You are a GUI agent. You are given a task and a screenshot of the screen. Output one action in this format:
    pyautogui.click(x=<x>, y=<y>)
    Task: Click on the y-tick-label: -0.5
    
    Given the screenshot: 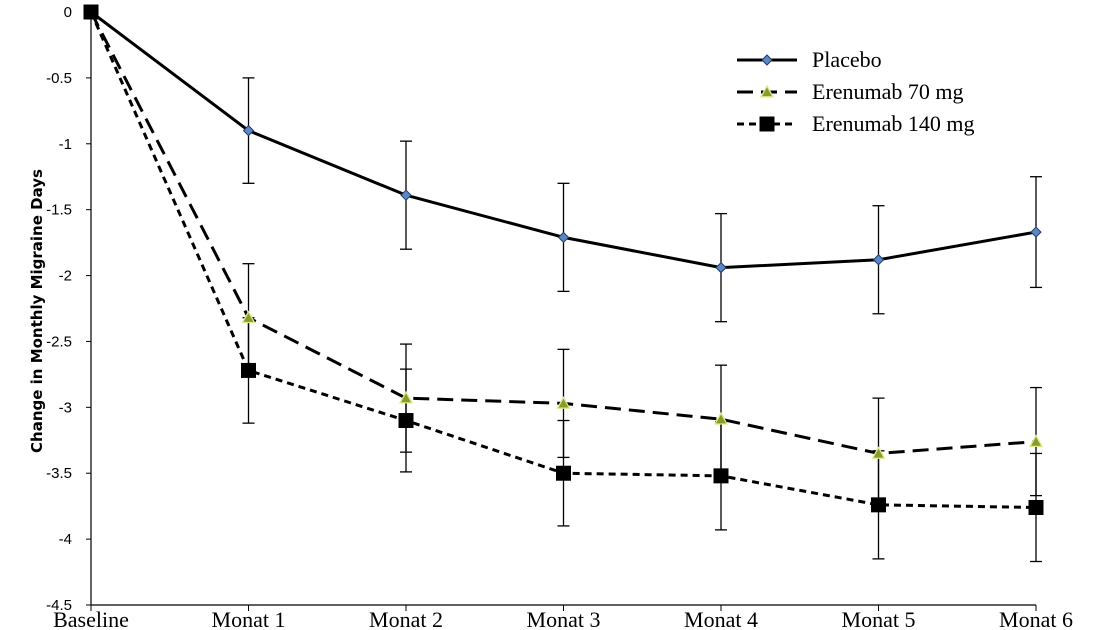 What is the action you would take?
    pyautogui.click(x=59, y=78)
    